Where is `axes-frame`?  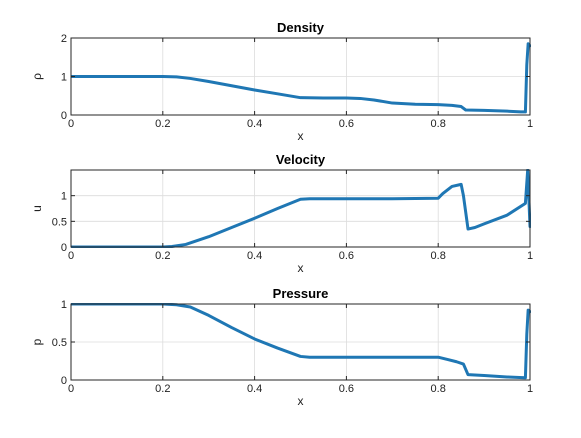
axes-frame is located at coordinates (300, 208).